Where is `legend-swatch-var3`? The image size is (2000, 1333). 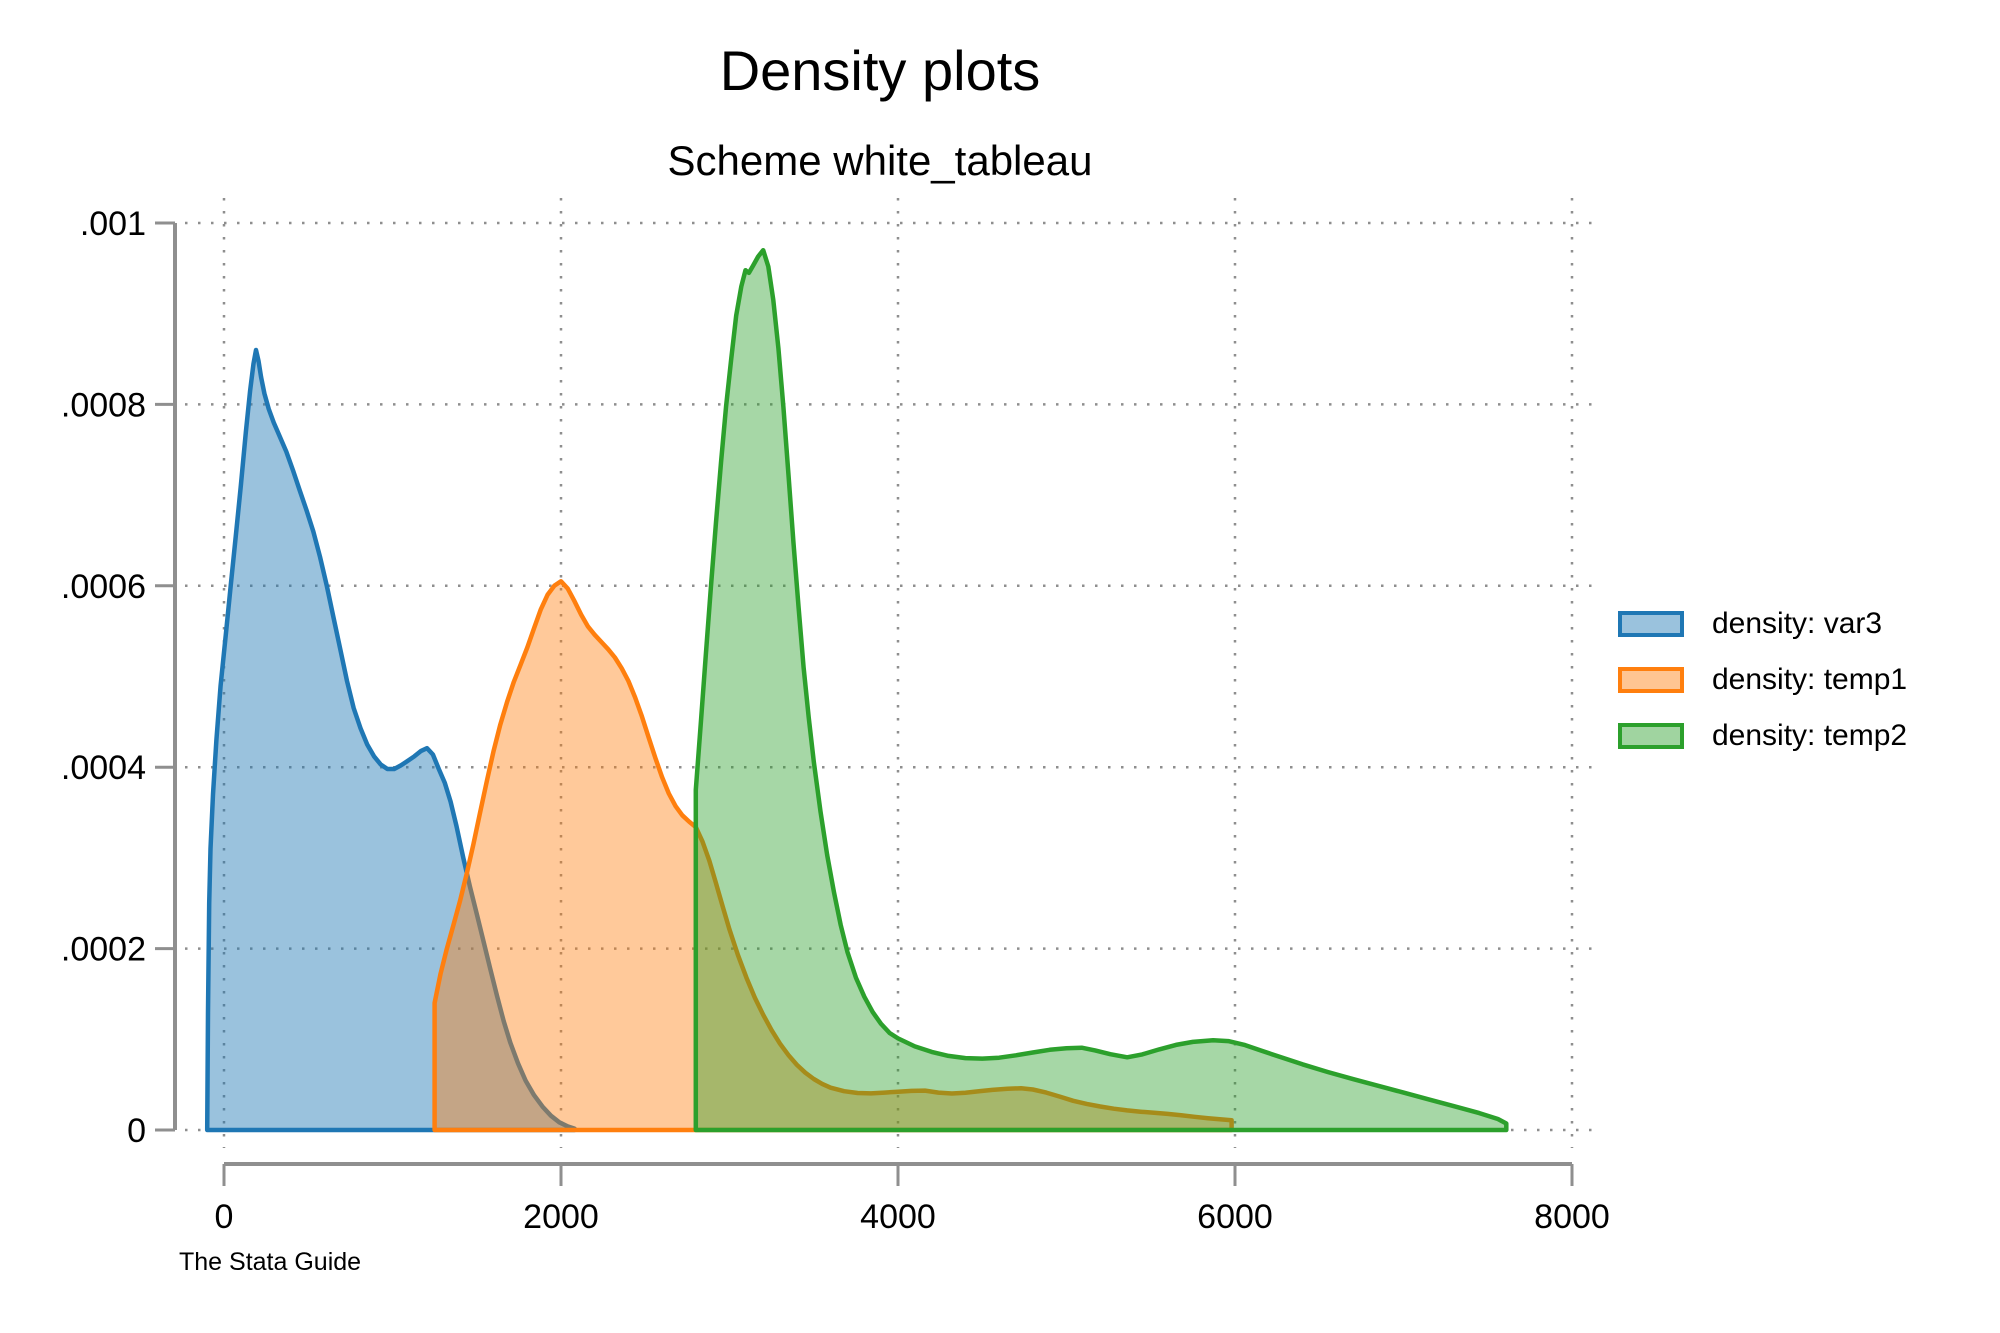
legend-swatch-var3 is located at coordinates (1651, 624).